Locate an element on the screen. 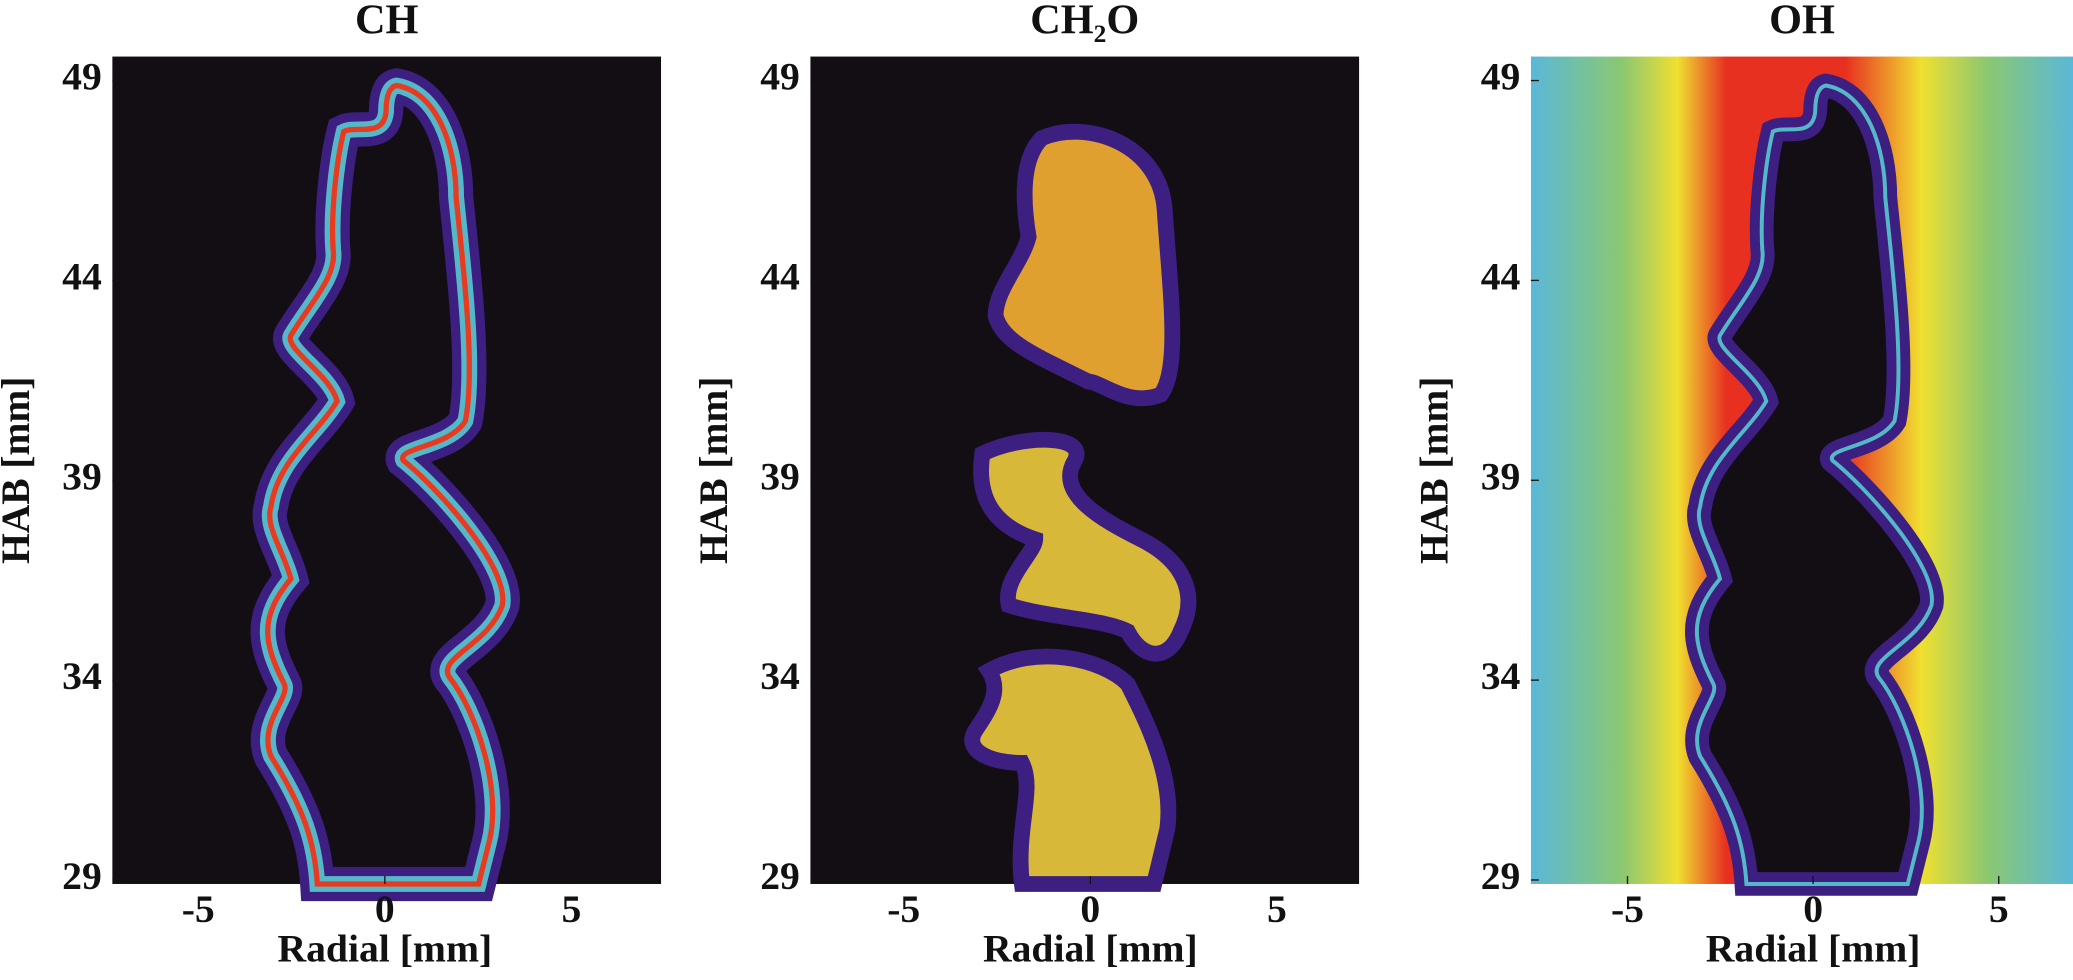  panel-title: CH₂O is located at coordinates (1084, 21).